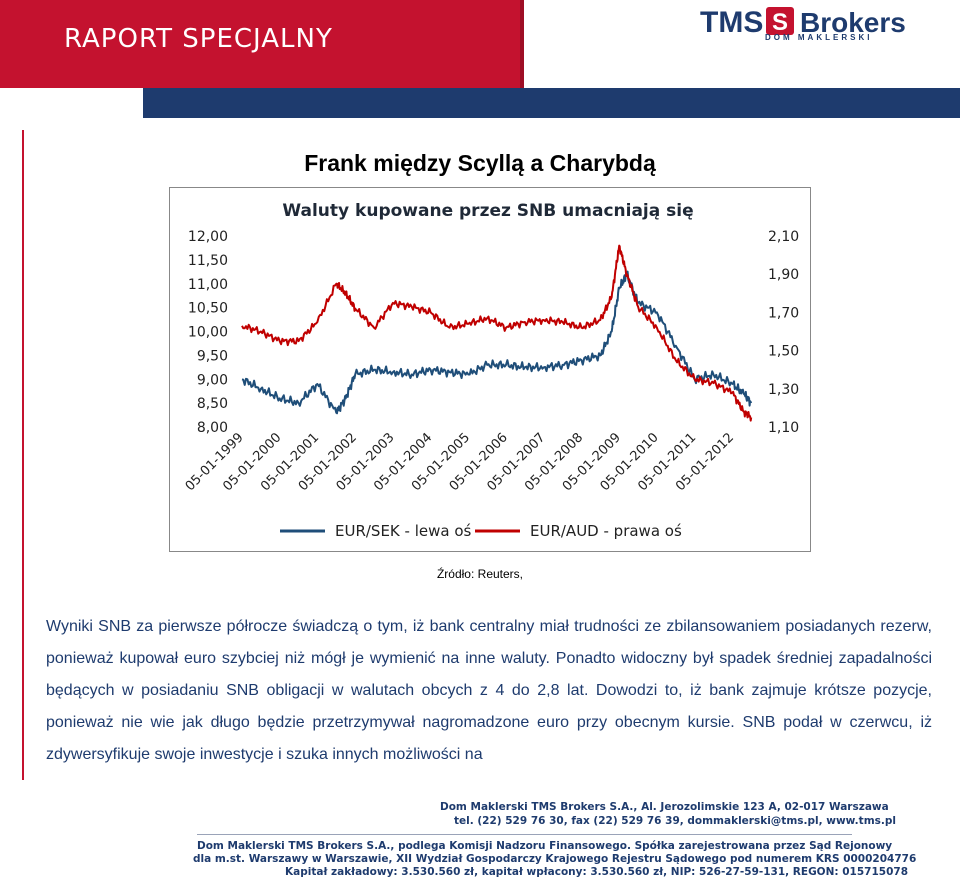  I want to click on left-tick-label: 10,00, so click(208, 333).